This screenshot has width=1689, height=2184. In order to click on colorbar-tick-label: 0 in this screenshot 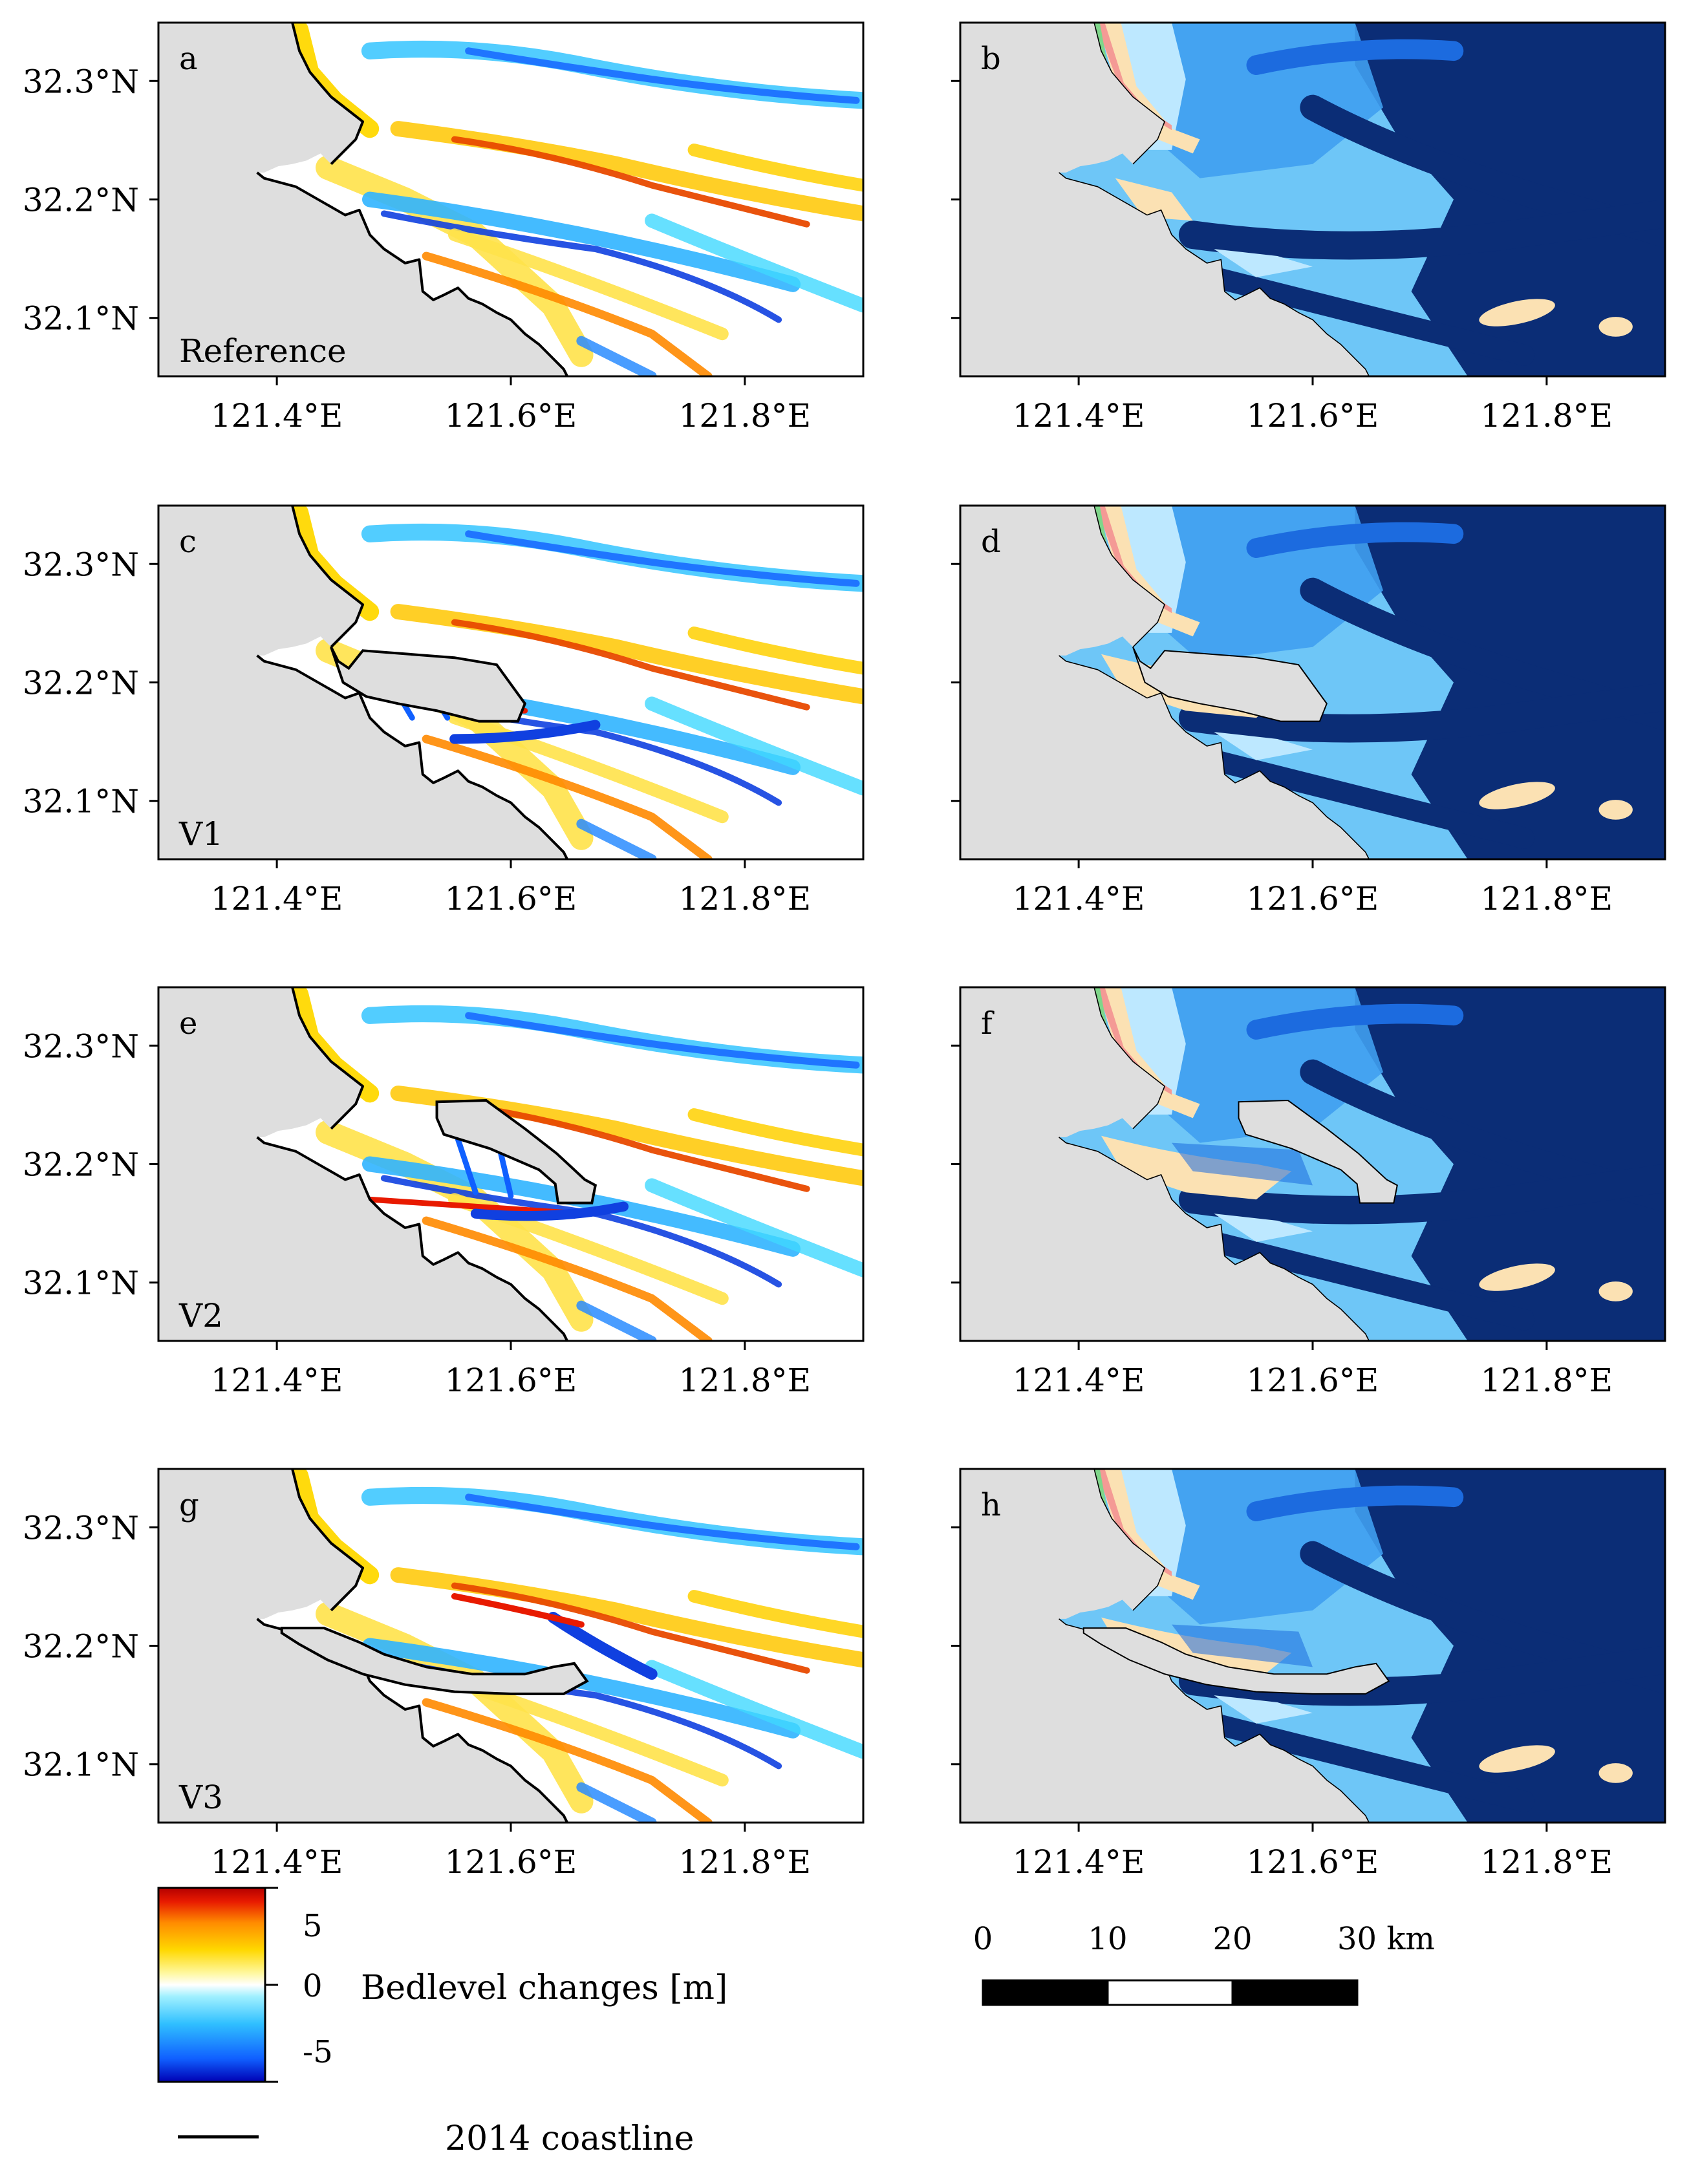, I will do `click(313, 1986)`.